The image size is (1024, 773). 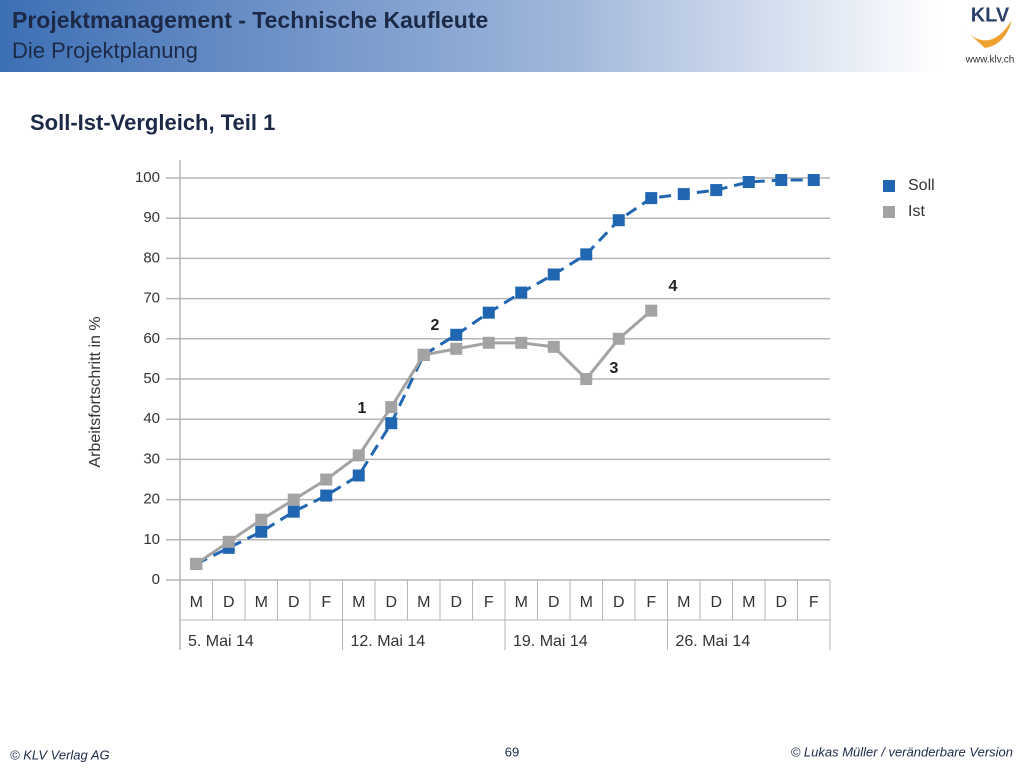 I want to click on logo: KLV, so click(x=990, y=15).